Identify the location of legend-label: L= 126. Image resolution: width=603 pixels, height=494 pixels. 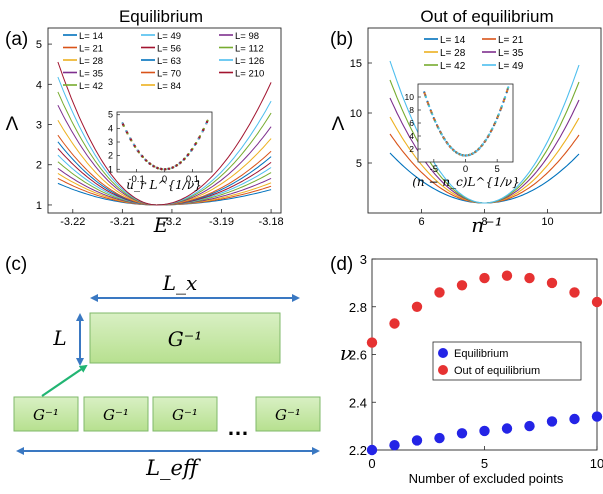
(249, 61).